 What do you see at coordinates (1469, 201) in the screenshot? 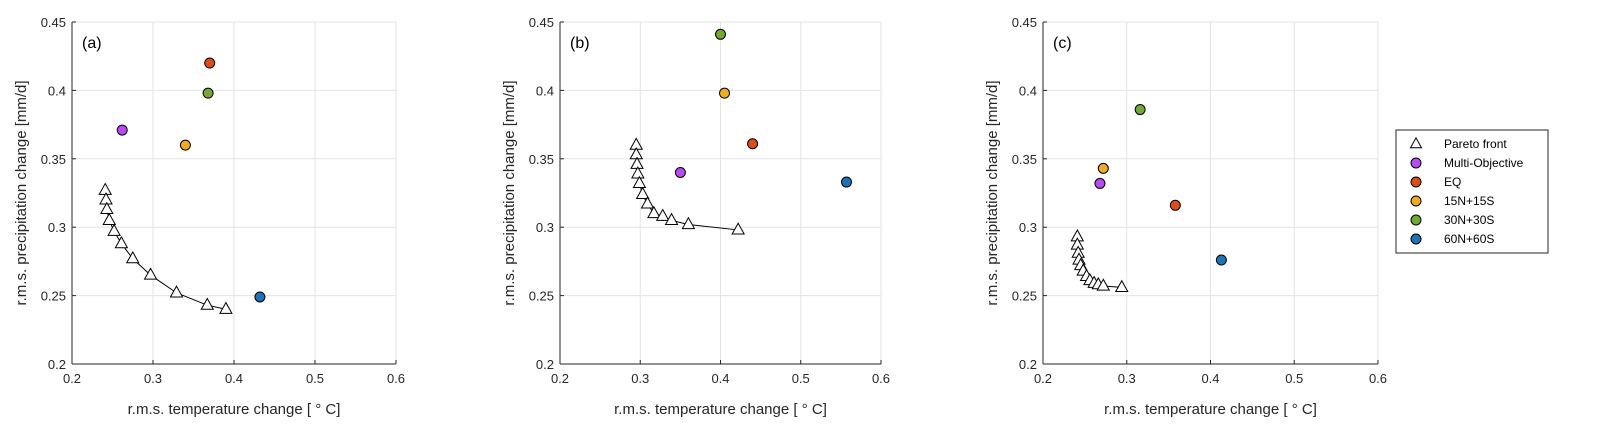
I see `legend-label: 15N+15S` at bounding box center [1469, 201].